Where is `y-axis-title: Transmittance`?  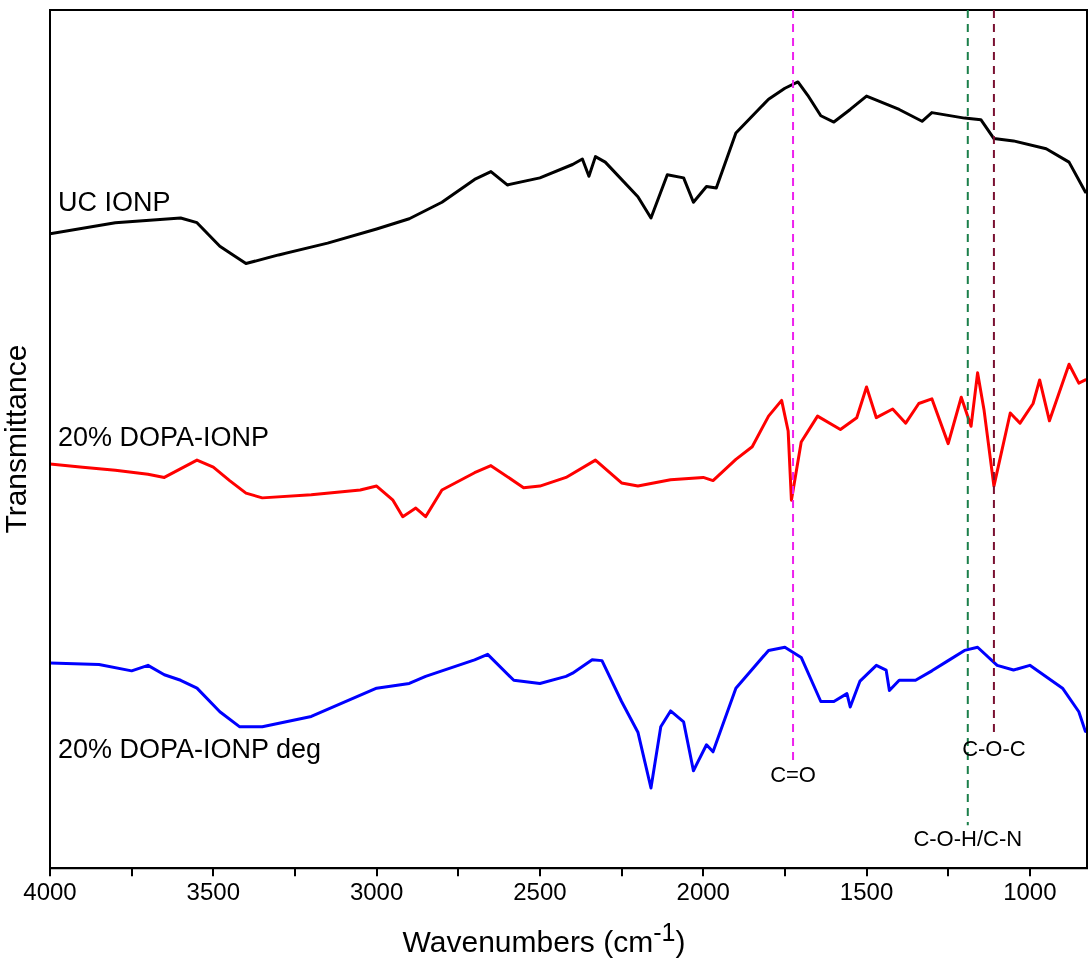 y-axis-title: Transmittance is located at coordinates (16, 439).